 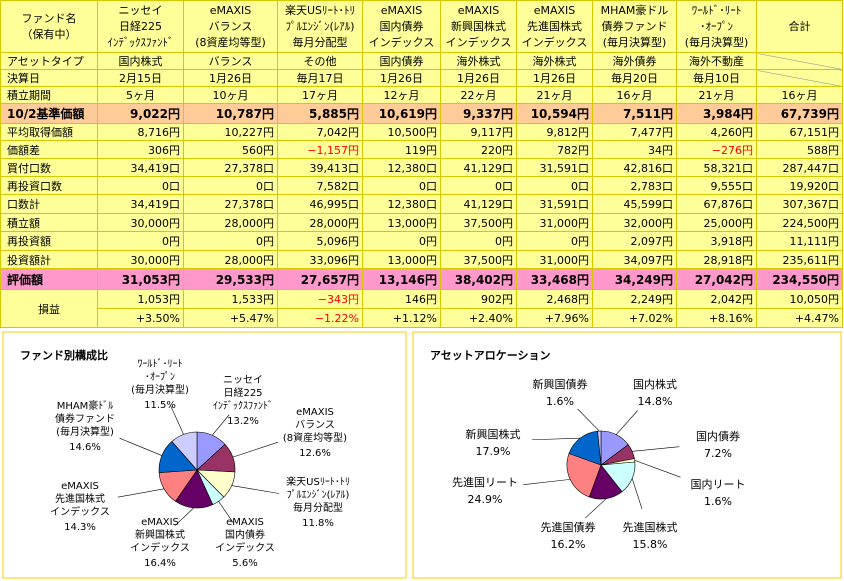 What do you see at coordinates (634, 222) in the screenshot?
I see `cell: 32,000円` at bounding box center [634, 222].